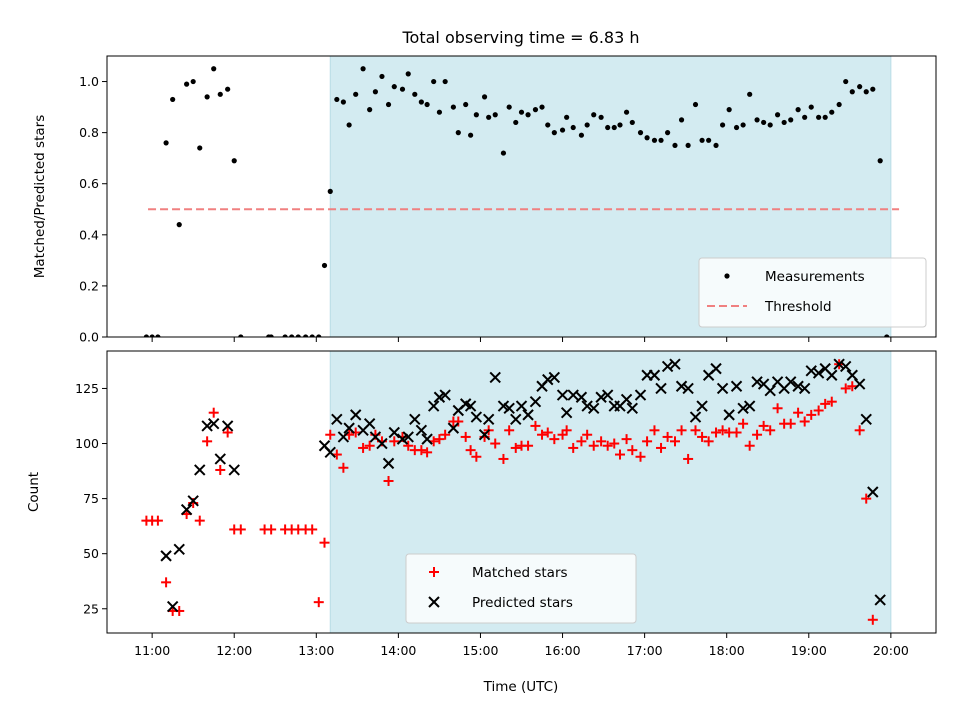 This screenshot has width=960, height=720. I want to click on x-tick-label: 17:00, so click(645, 650).